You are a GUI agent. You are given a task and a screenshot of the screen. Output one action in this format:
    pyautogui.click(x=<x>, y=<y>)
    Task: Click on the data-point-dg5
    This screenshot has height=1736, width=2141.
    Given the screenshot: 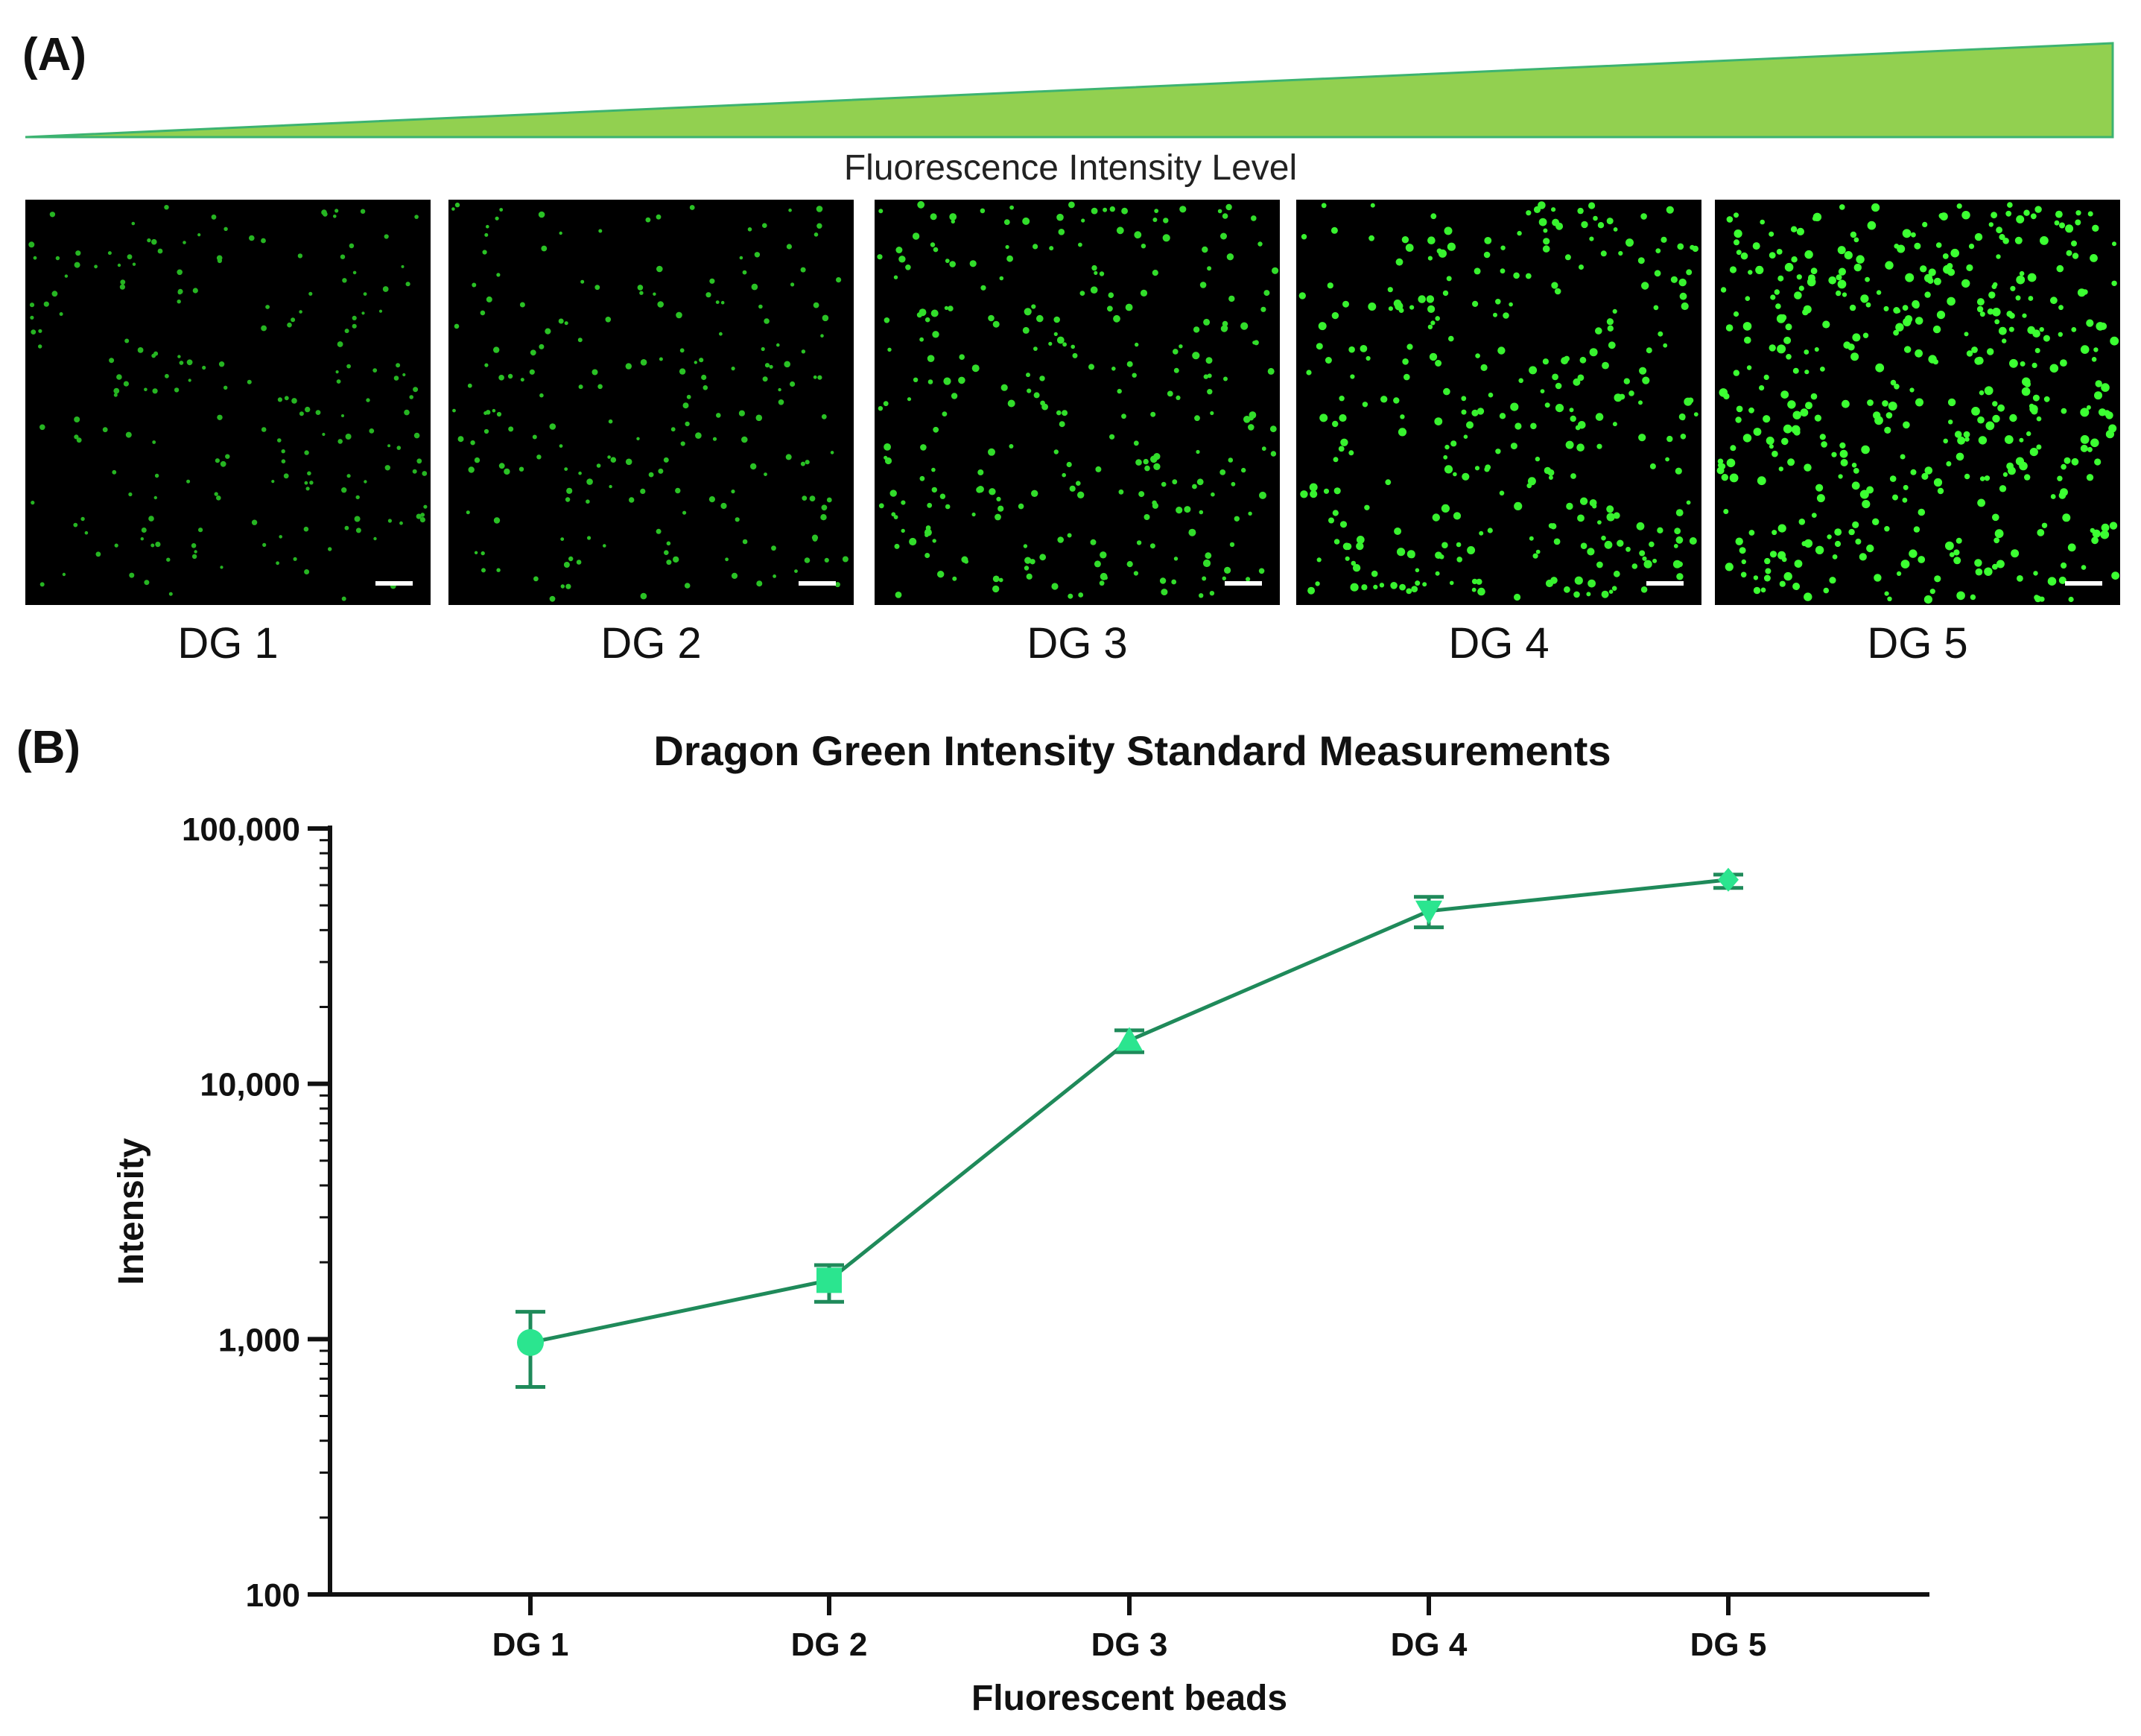 What is the action you would take?
    pyautogui.click(x=1728, y=880)
    